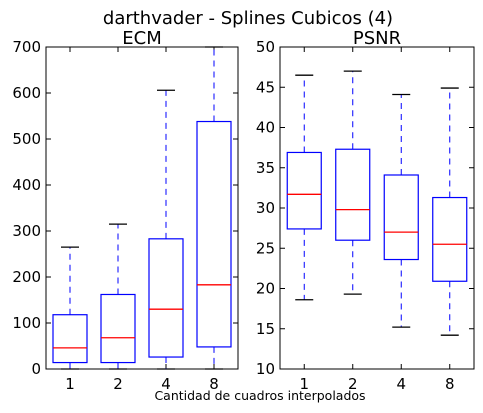 Image resolution: width=483 pixels, height=413 pixels. Describe the element at coordinates (141, 38) in the screenshot. I see `panel-title: ECM` at that location.